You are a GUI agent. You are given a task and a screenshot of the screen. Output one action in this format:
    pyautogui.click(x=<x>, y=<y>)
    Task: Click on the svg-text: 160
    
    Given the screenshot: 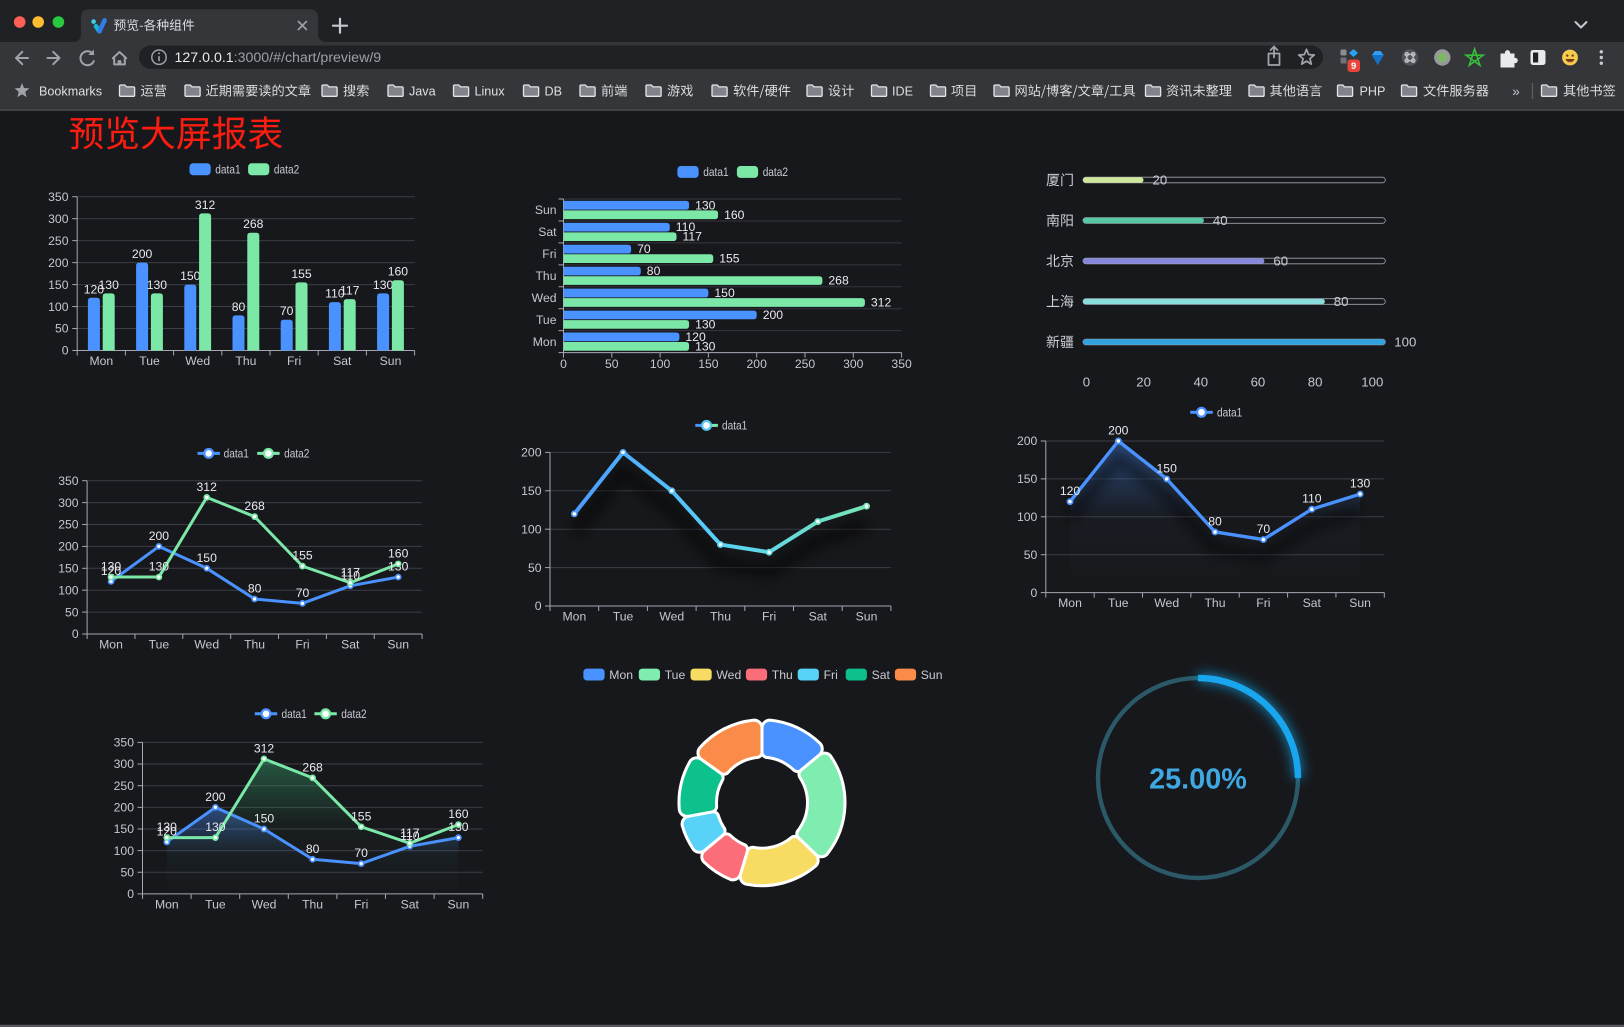 What is the action you would take?
    pyautogui.click(x=398, y=272)
    